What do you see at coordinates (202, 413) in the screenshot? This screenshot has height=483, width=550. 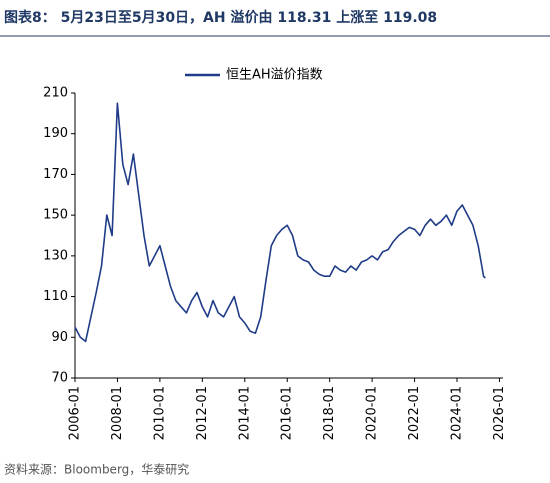 I see `x-tick-label: 2012-01` at bounding box center [202, 413].